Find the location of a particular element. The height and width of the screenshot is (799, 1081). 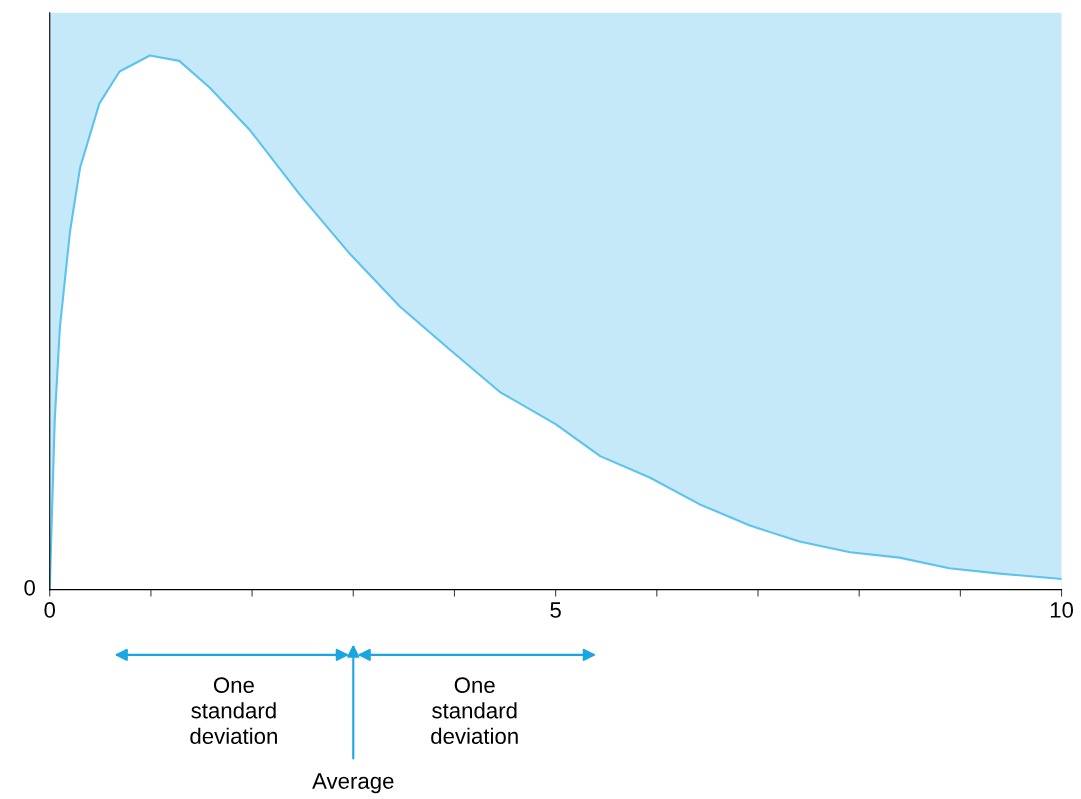

text: Average is located at coordinates (353, 783).